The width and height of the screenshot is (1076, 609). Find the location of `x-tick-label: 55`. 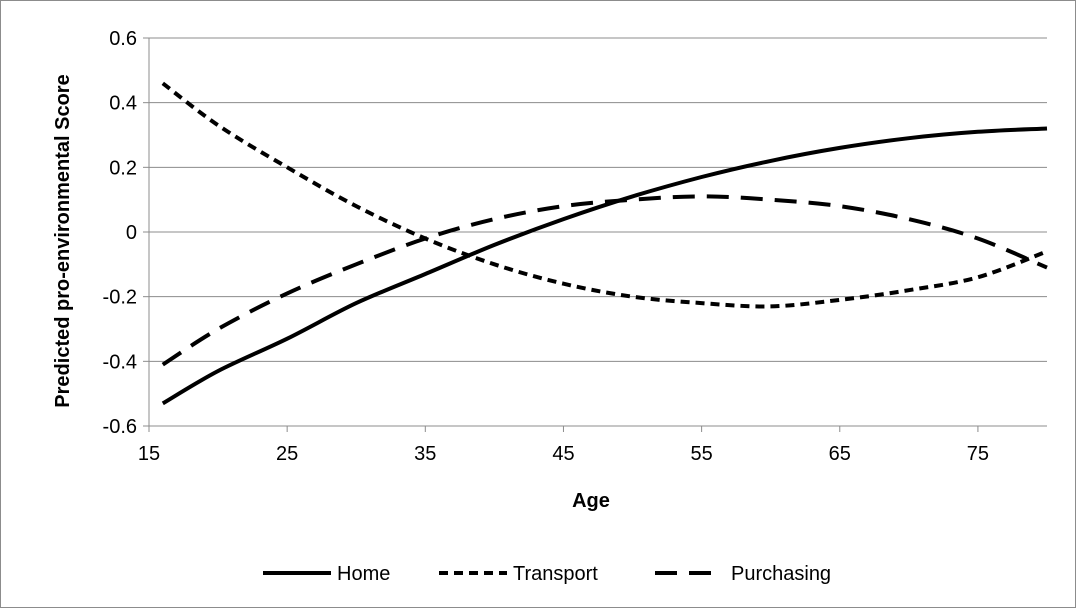

x-tick-label: 55 is located at coordinates (701, 454).